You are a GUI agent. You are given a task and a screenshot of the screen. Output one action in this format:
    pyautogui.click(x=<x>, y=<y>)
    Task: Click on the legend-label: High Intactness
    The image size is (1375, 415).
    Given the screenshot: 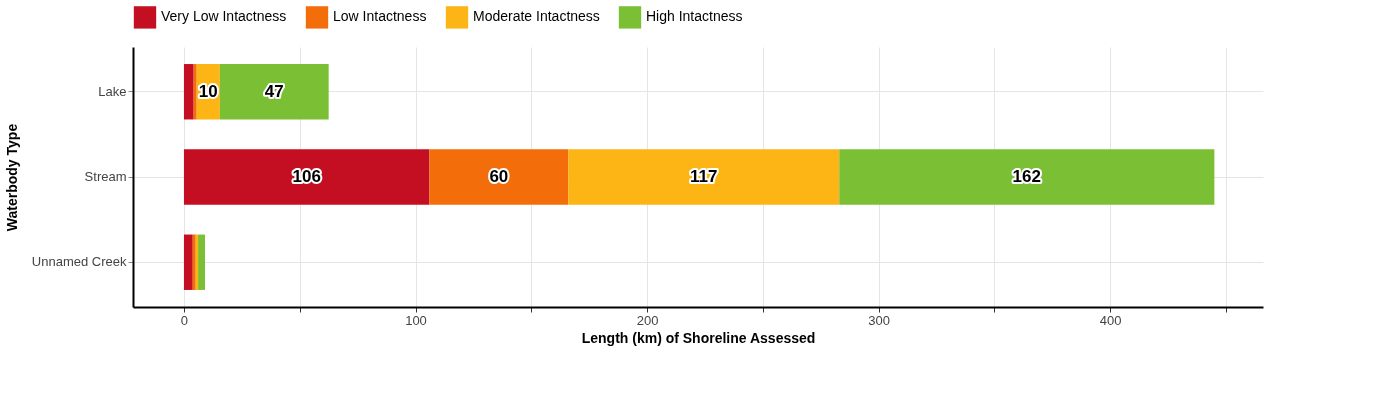 What is the action you would take?
    pyautogui.click(x=694, y=16)
    